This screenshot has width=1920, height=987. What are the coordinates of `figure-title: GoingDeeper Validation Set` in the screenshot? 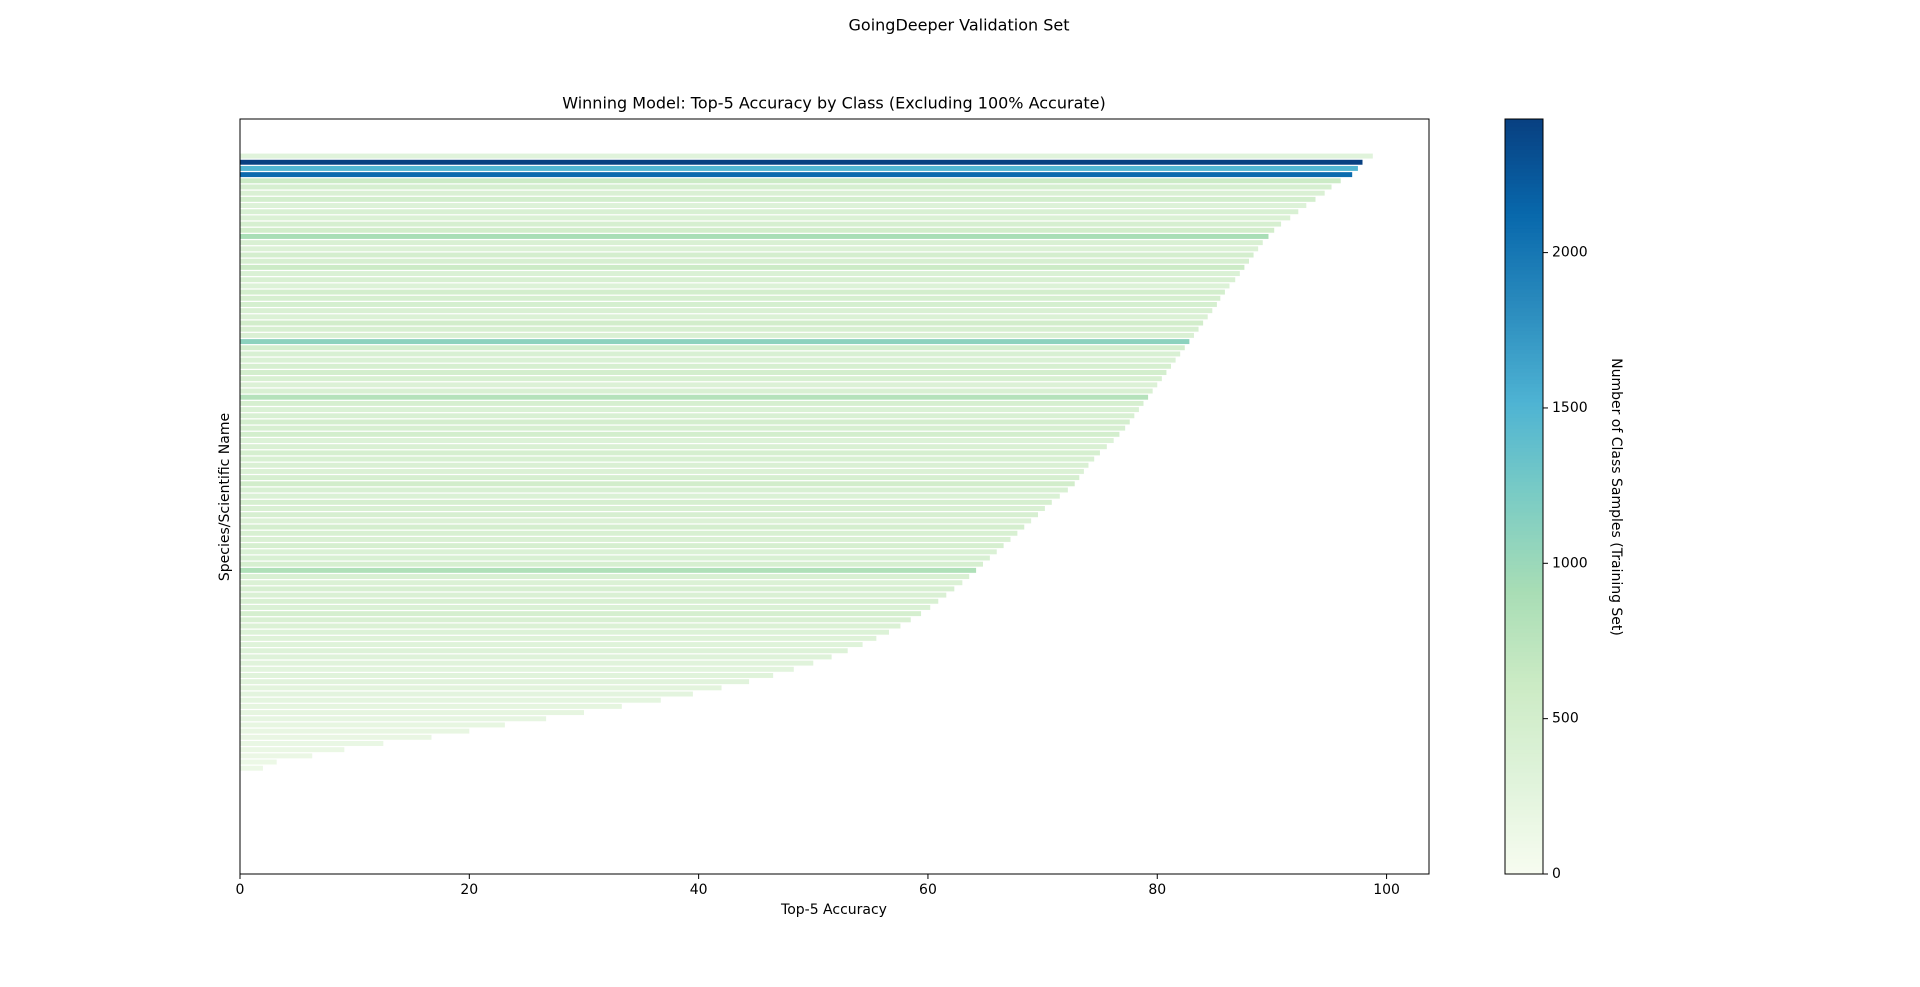 It's located at (959, 25).